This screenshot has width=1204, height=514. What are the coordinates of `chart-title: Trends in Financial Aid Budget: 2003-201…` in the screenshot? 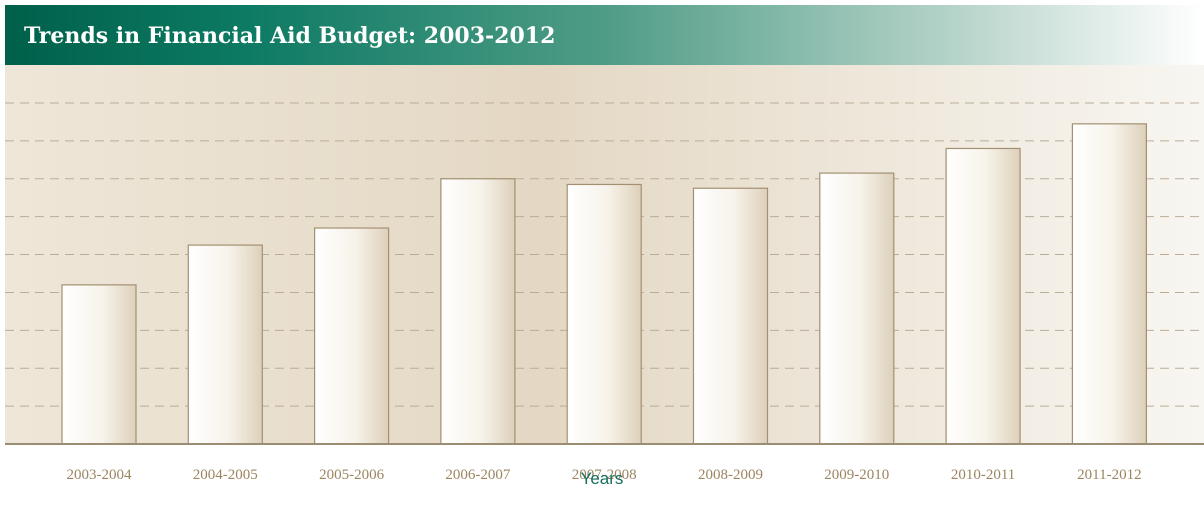 It's located at (290, 36).